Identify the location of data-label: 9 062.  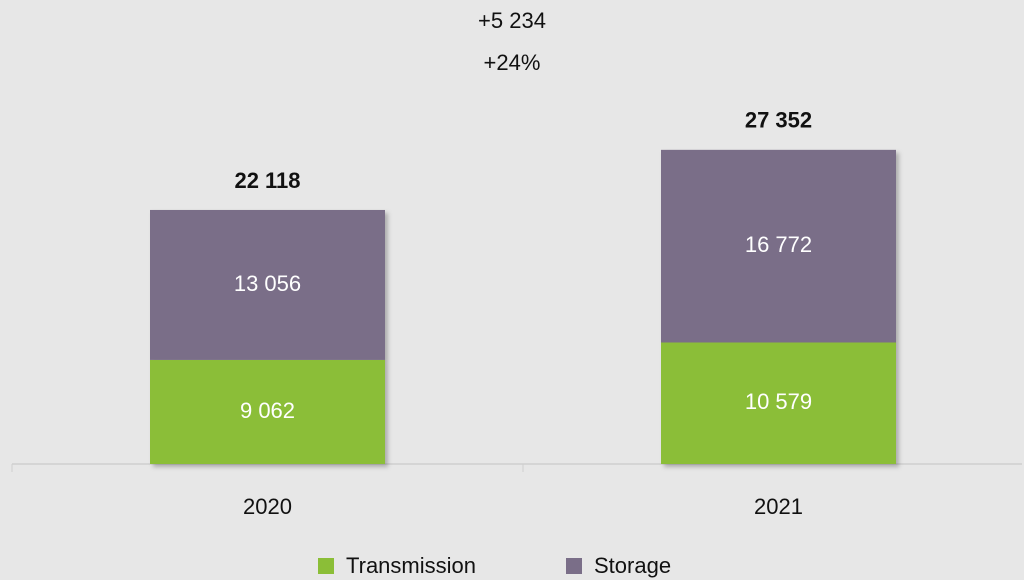
(267, 410).